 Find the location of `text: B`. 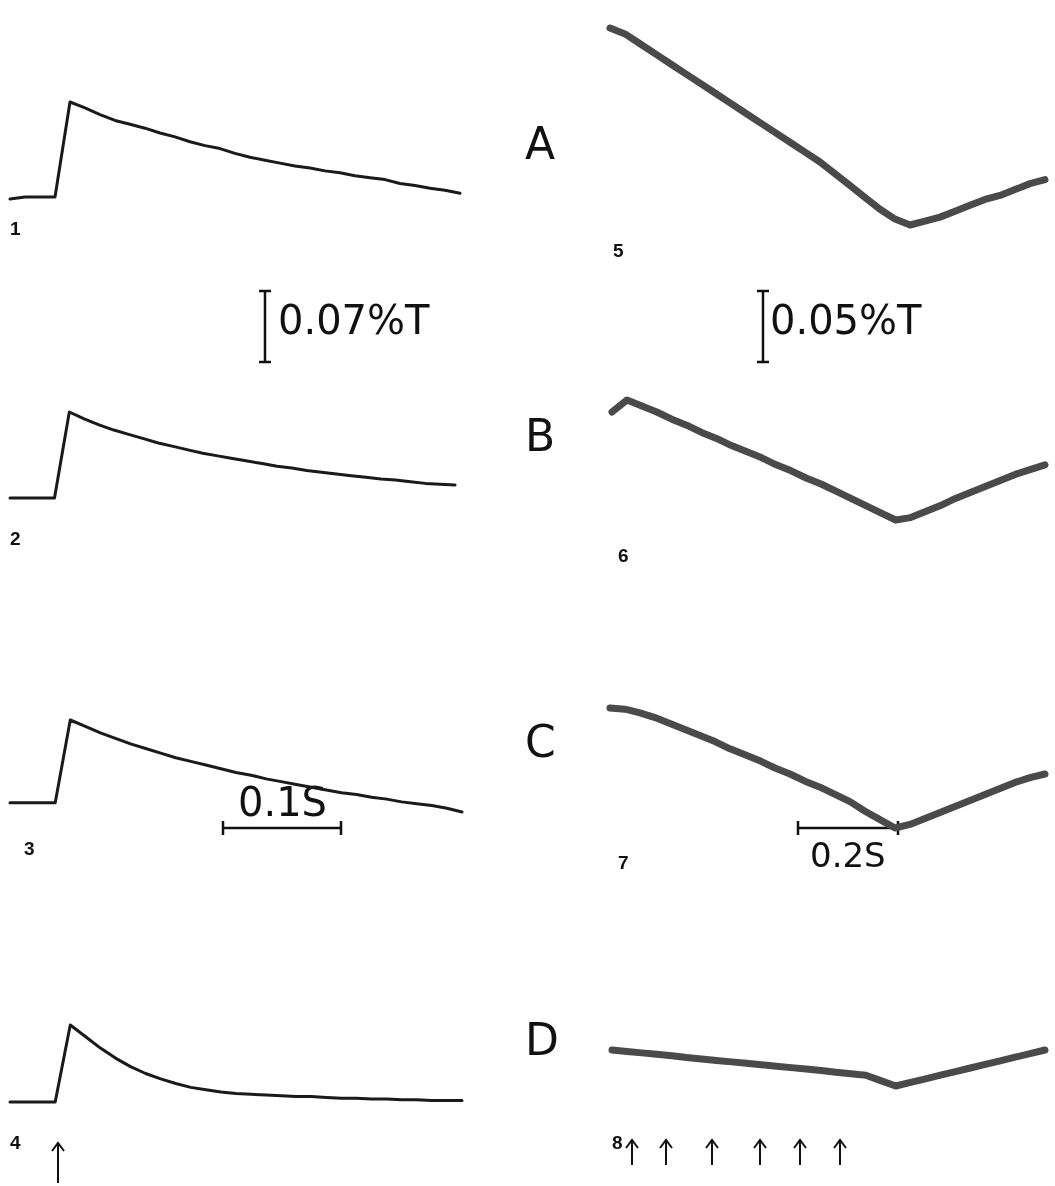

text: B is located at coordinates (540, 435).